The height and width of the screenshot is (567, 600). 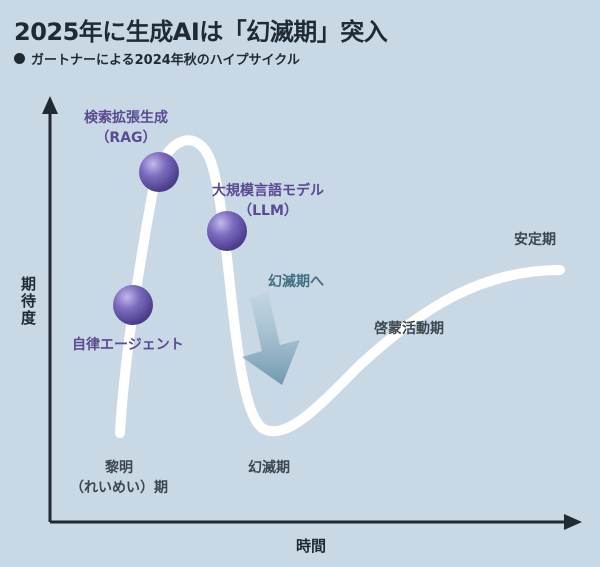 What do you see at coordinates (269, 468) in the screenshot?
I see `trough-label: 幻滅期` at bounding box center [269, 468].